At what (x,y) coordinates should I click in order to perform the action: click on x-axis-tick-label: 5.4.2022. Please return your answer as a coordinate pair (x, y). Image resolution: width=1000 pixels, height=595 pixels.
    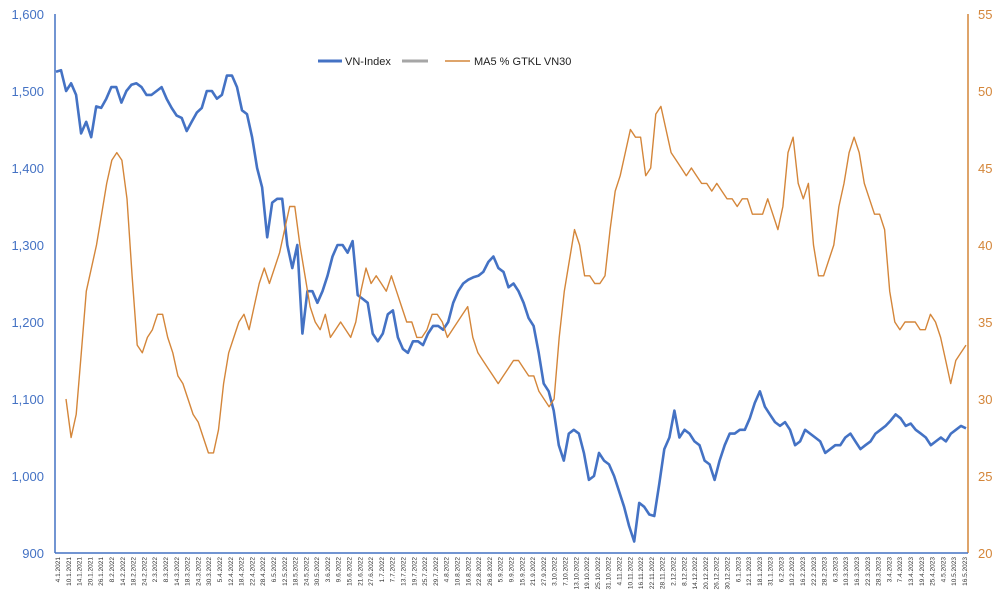
    Looking at the image, I should click on (220, 570).